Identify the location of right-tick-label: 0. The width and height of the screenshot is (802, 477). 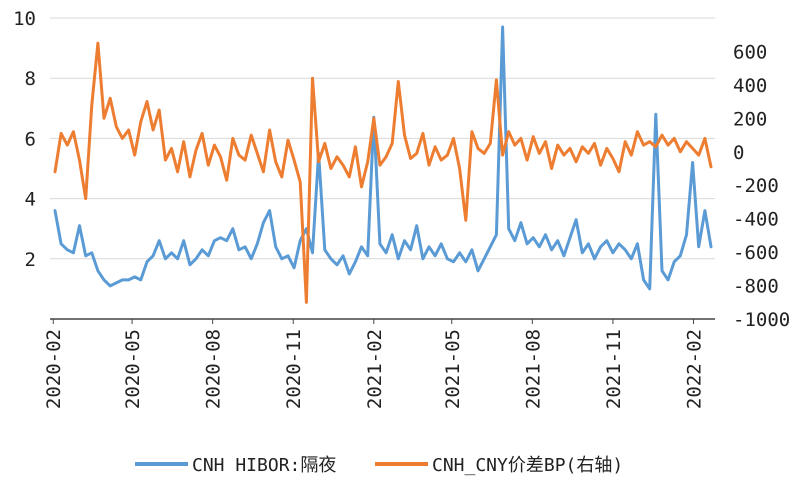
(738, 153).